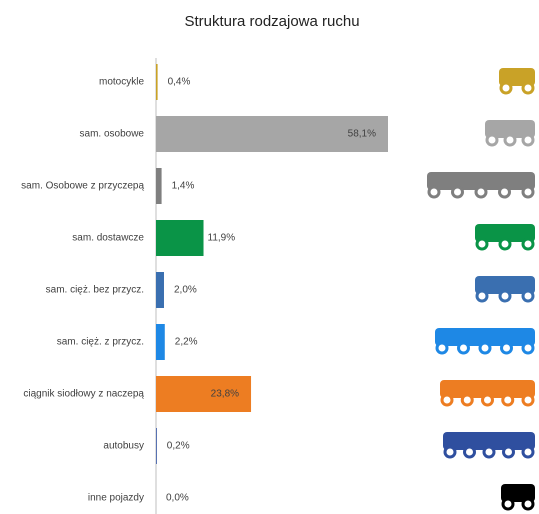 Image resolution: width=539 pixels, height=514 pixels. I want to click on value-label: 23,8%, so click(225, 394).